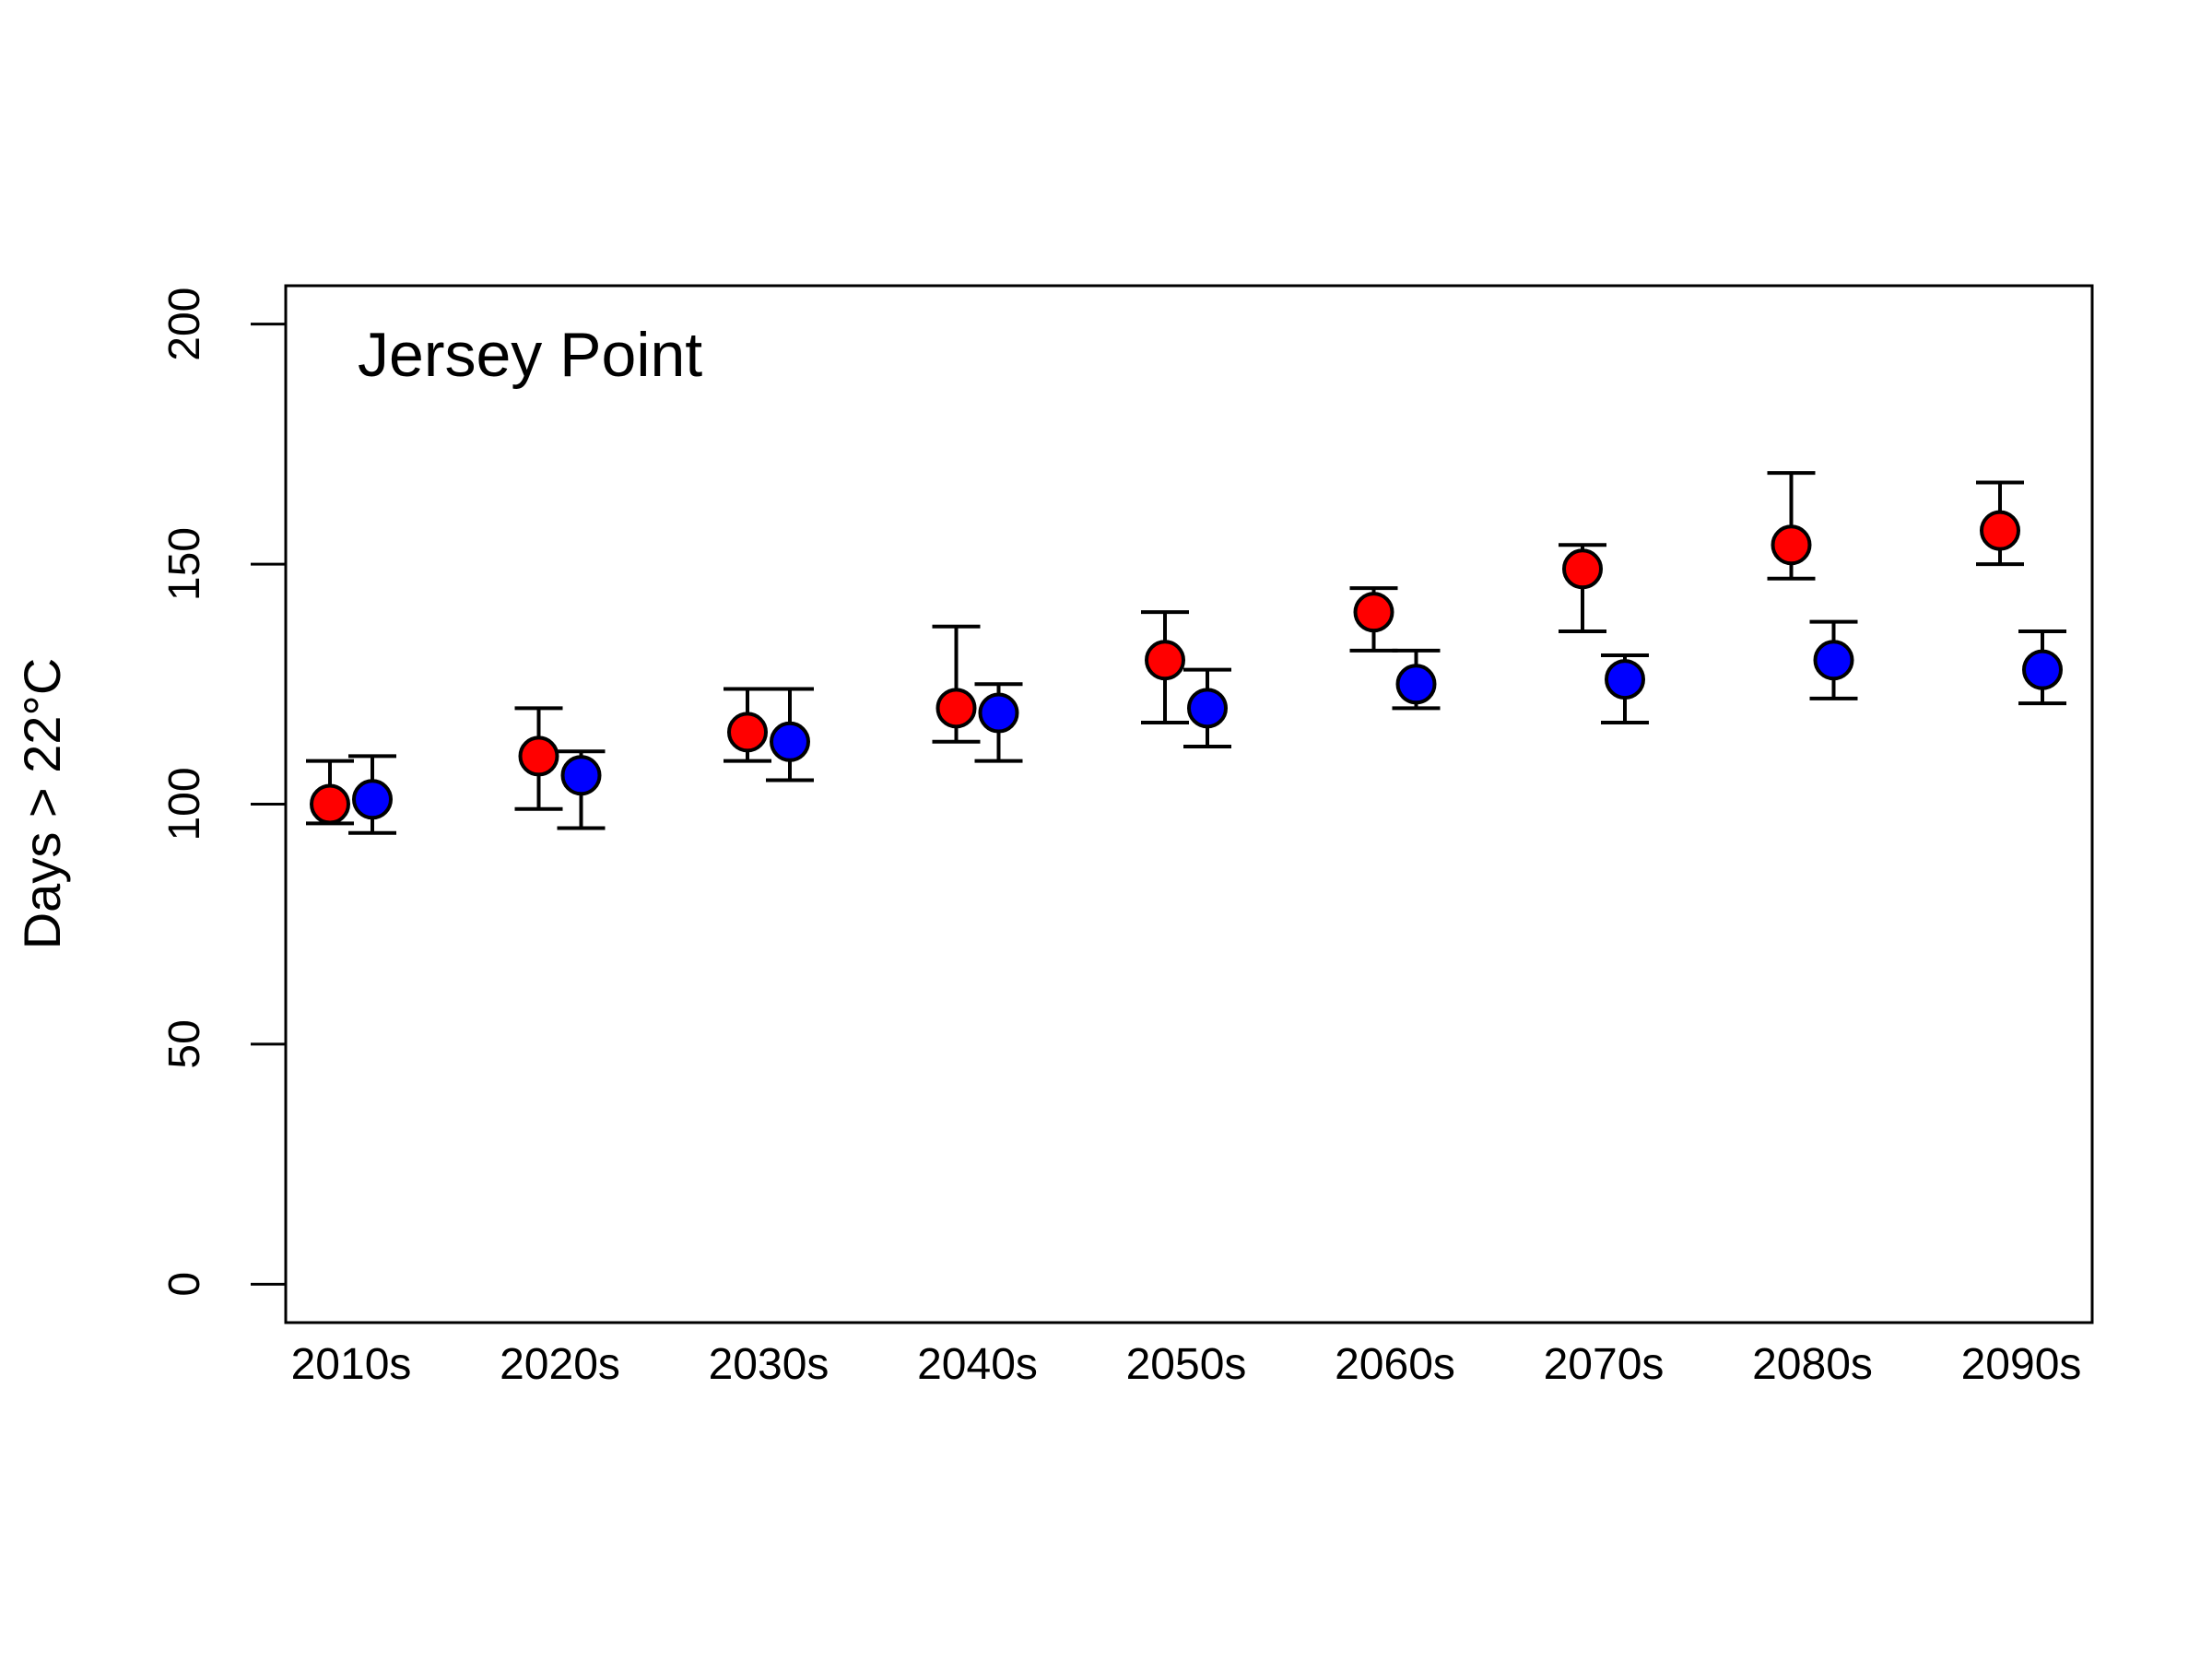  I want to click on y-tick-label: 150, so click(184, 564).